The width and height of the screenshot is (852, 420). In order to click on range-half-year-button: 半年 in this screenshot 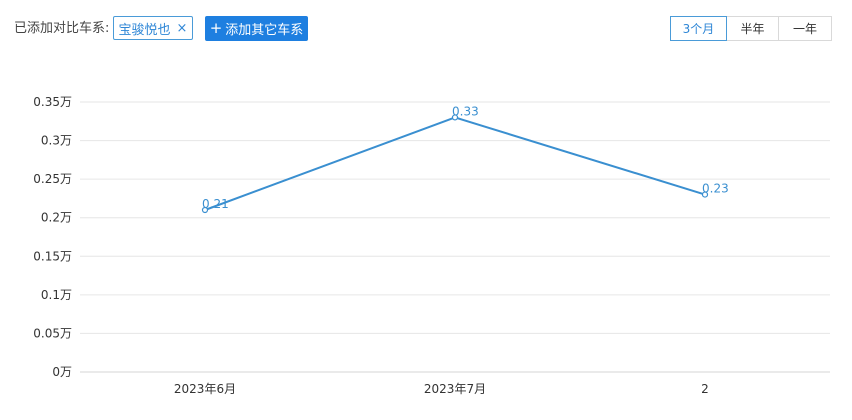, I will do `click(753, 28)`.